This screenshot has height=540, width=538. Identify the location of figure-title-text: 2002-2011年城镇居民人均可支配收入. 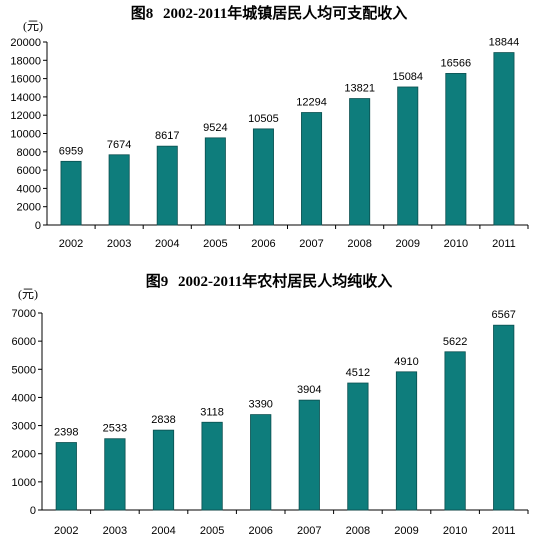
(285, 14).